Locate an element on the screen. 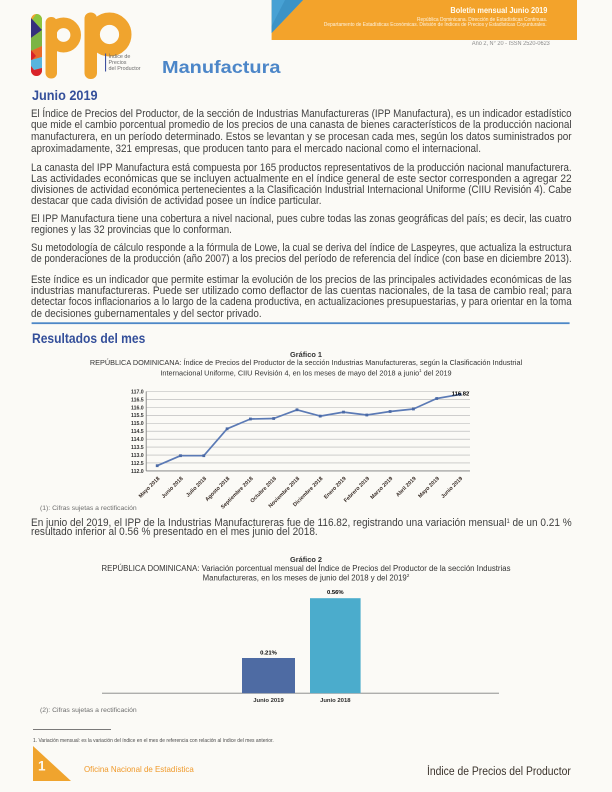 Image resolution: width=612 pixels, height=792 pixels. svg-text: 113.5 is located at coordinates (137, 448).